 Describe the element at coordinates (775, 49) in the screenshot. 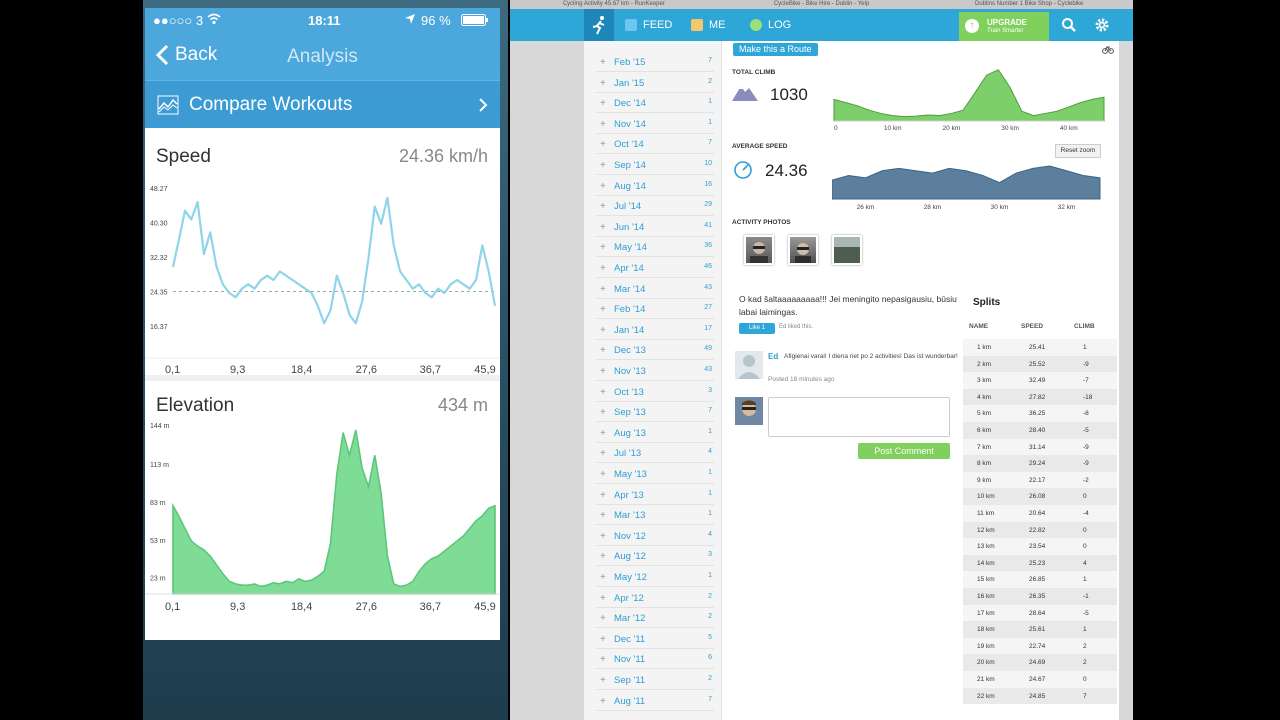

I see `make-route-button: Make this a Route` at that location.